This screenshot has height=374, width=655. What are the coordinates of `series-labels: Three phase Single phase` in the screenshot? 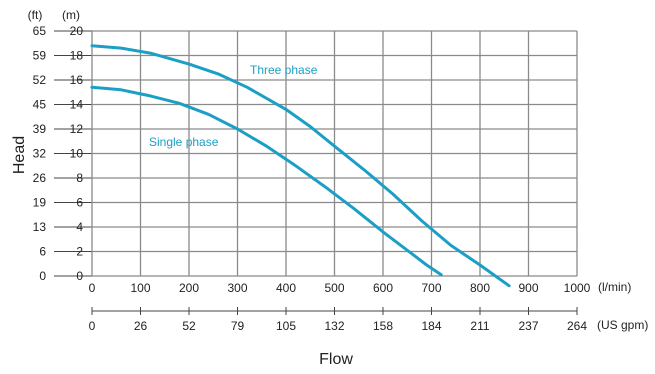 It's located at (233, 106).